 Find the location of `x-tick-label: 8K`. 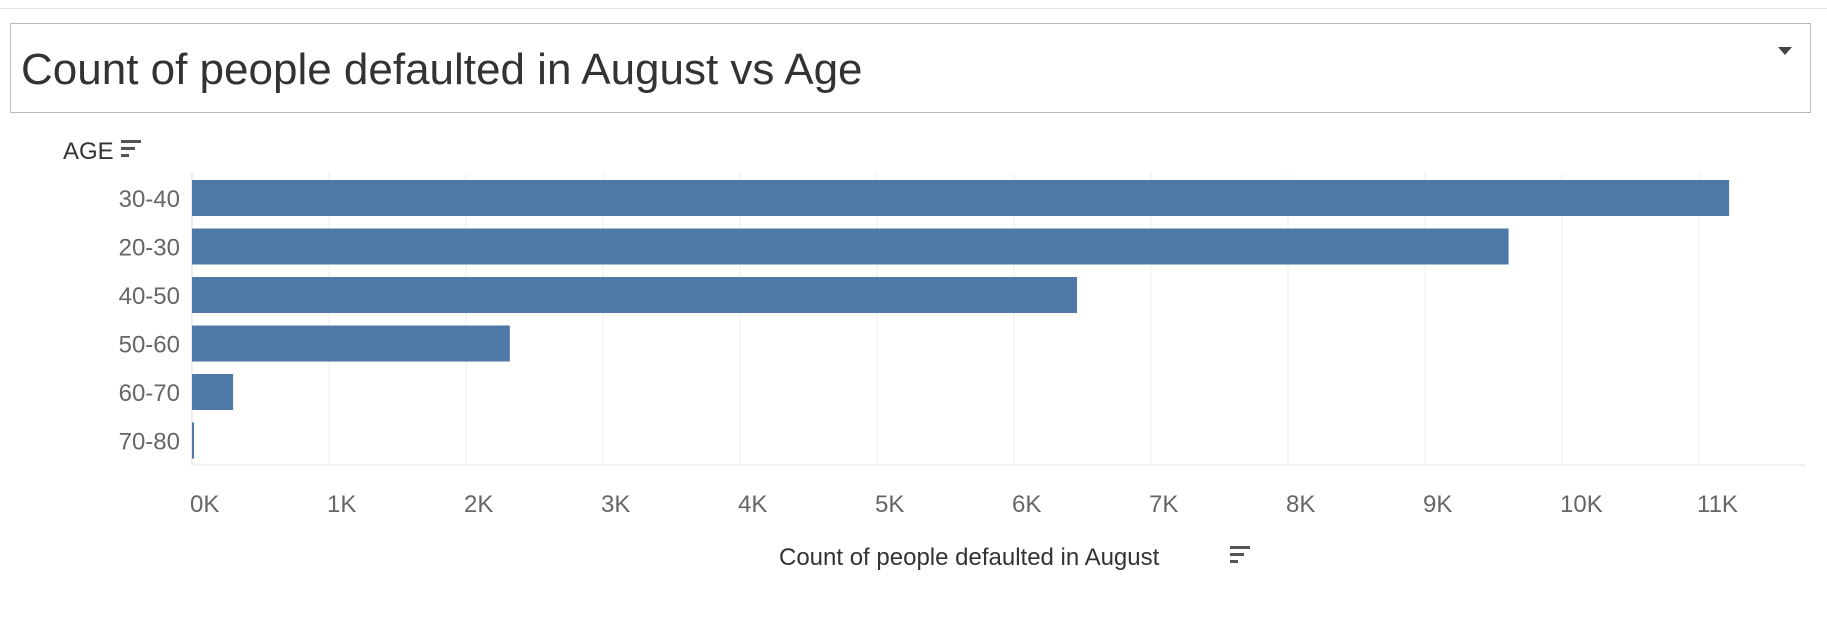

x-tick-label: 8K is located at coordinates (1300, 504).